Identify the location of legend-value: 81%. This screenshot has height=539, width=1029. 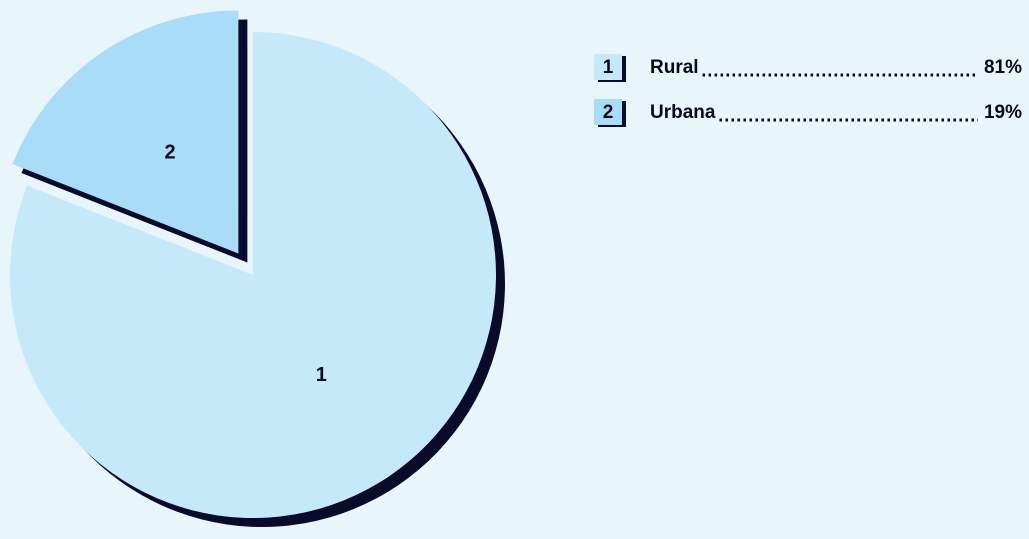
(1003, 67).